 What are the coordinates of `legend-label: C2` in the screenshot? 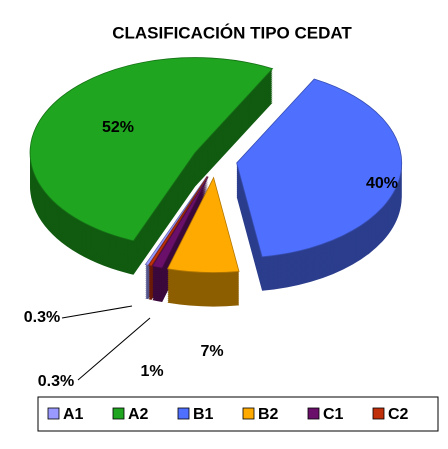 It's located at (398, 414).